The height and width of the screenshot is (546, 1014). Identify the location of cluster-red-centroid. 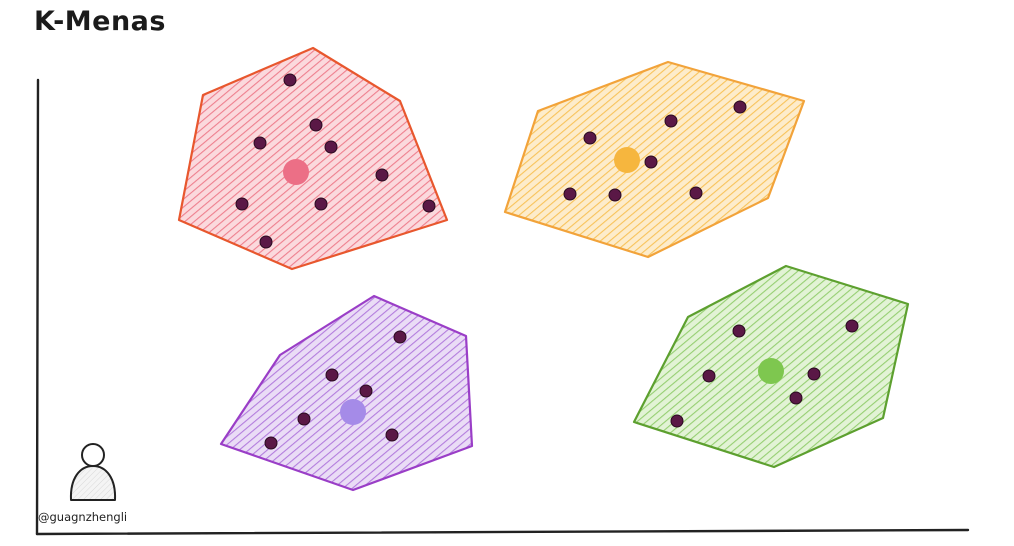
(296, 172).